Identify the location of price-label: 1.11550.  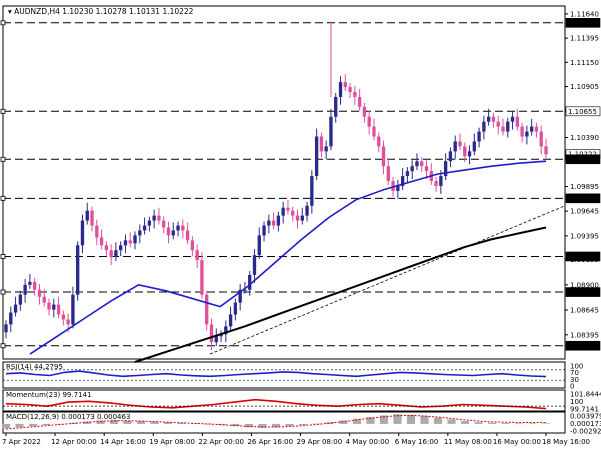
(582, 23).